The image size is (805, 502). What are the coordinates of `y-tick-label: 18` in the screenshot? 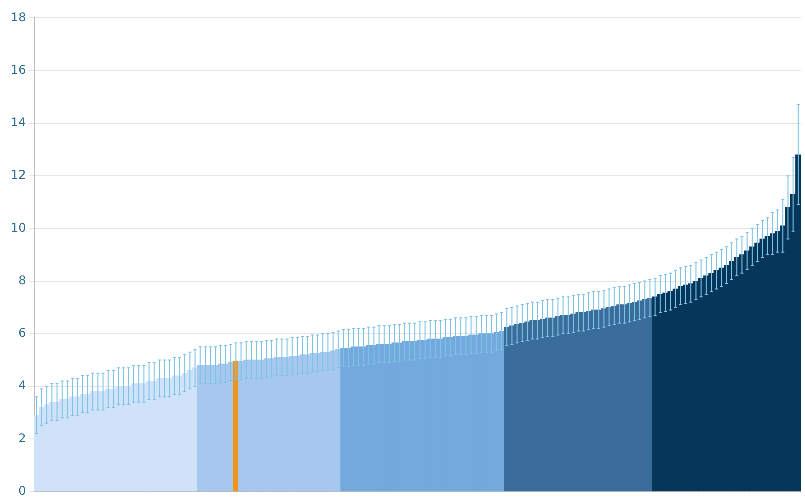 It's located at (18, 17).